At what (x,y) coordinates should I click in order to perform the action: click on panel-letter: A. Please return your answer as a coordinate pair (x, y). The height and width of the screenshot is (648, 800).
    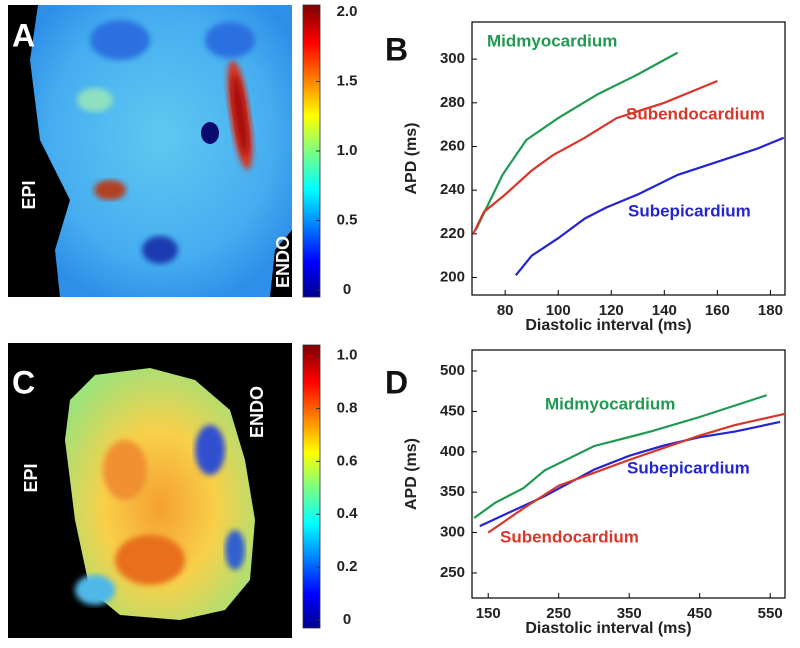
    Looking at the image, I should click on (23, 35).